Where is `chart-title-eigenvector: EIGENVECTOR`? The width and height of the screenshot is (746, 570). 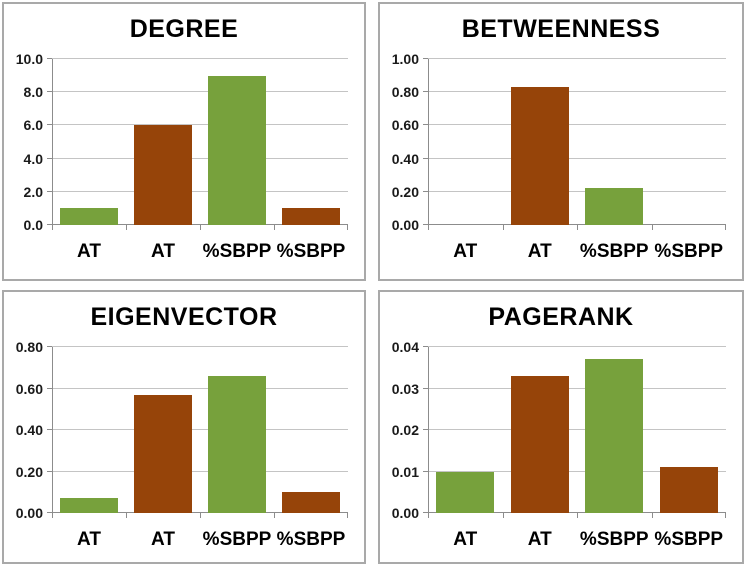
chart-title-eigenvector: EIGENVECTOR is located at coordinates (184, 317).